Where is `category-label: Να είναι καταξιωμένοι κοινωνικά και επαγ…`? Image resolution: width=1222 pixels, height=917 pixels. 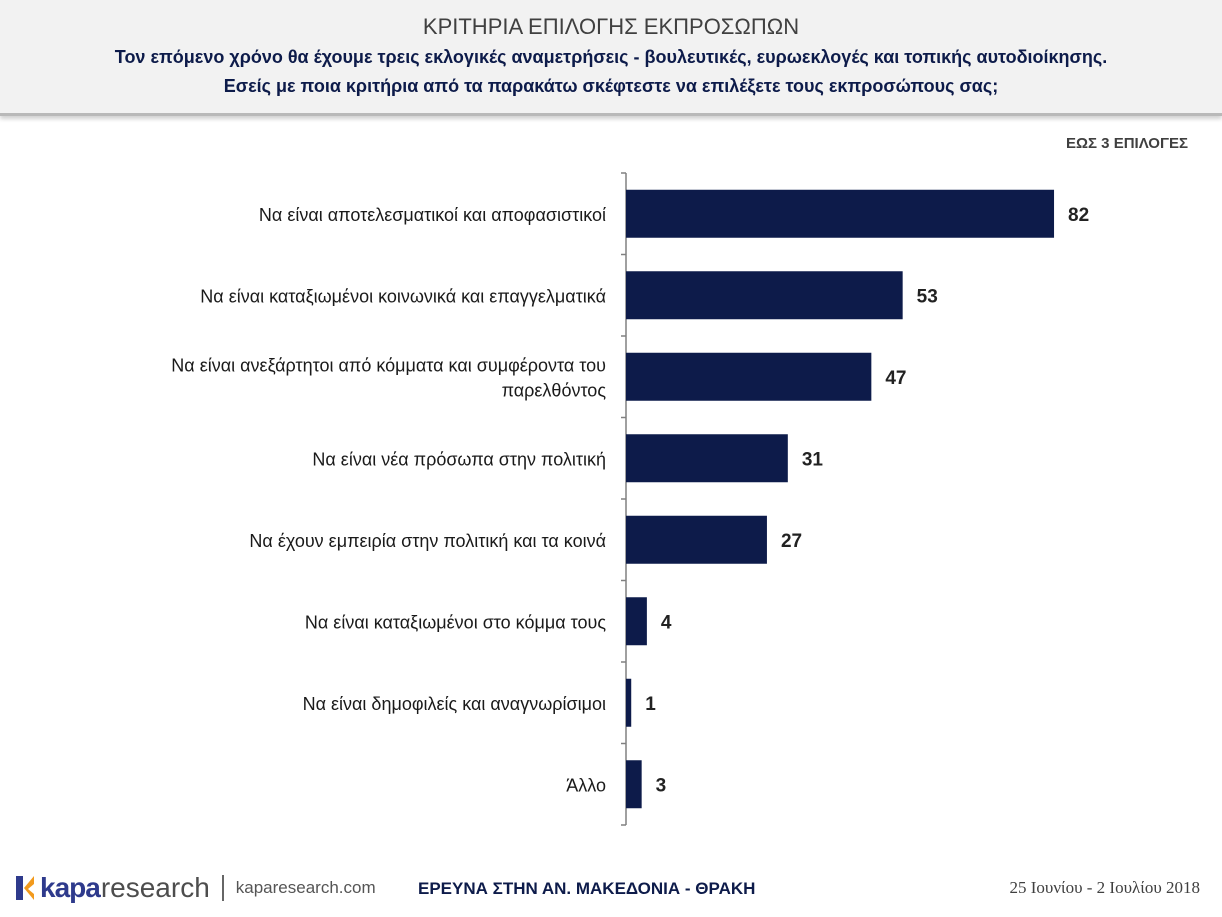
category-label: Να είναι καταξιωμένοι κοινωνικά και επαγ… is located at coordinates (403, 296).